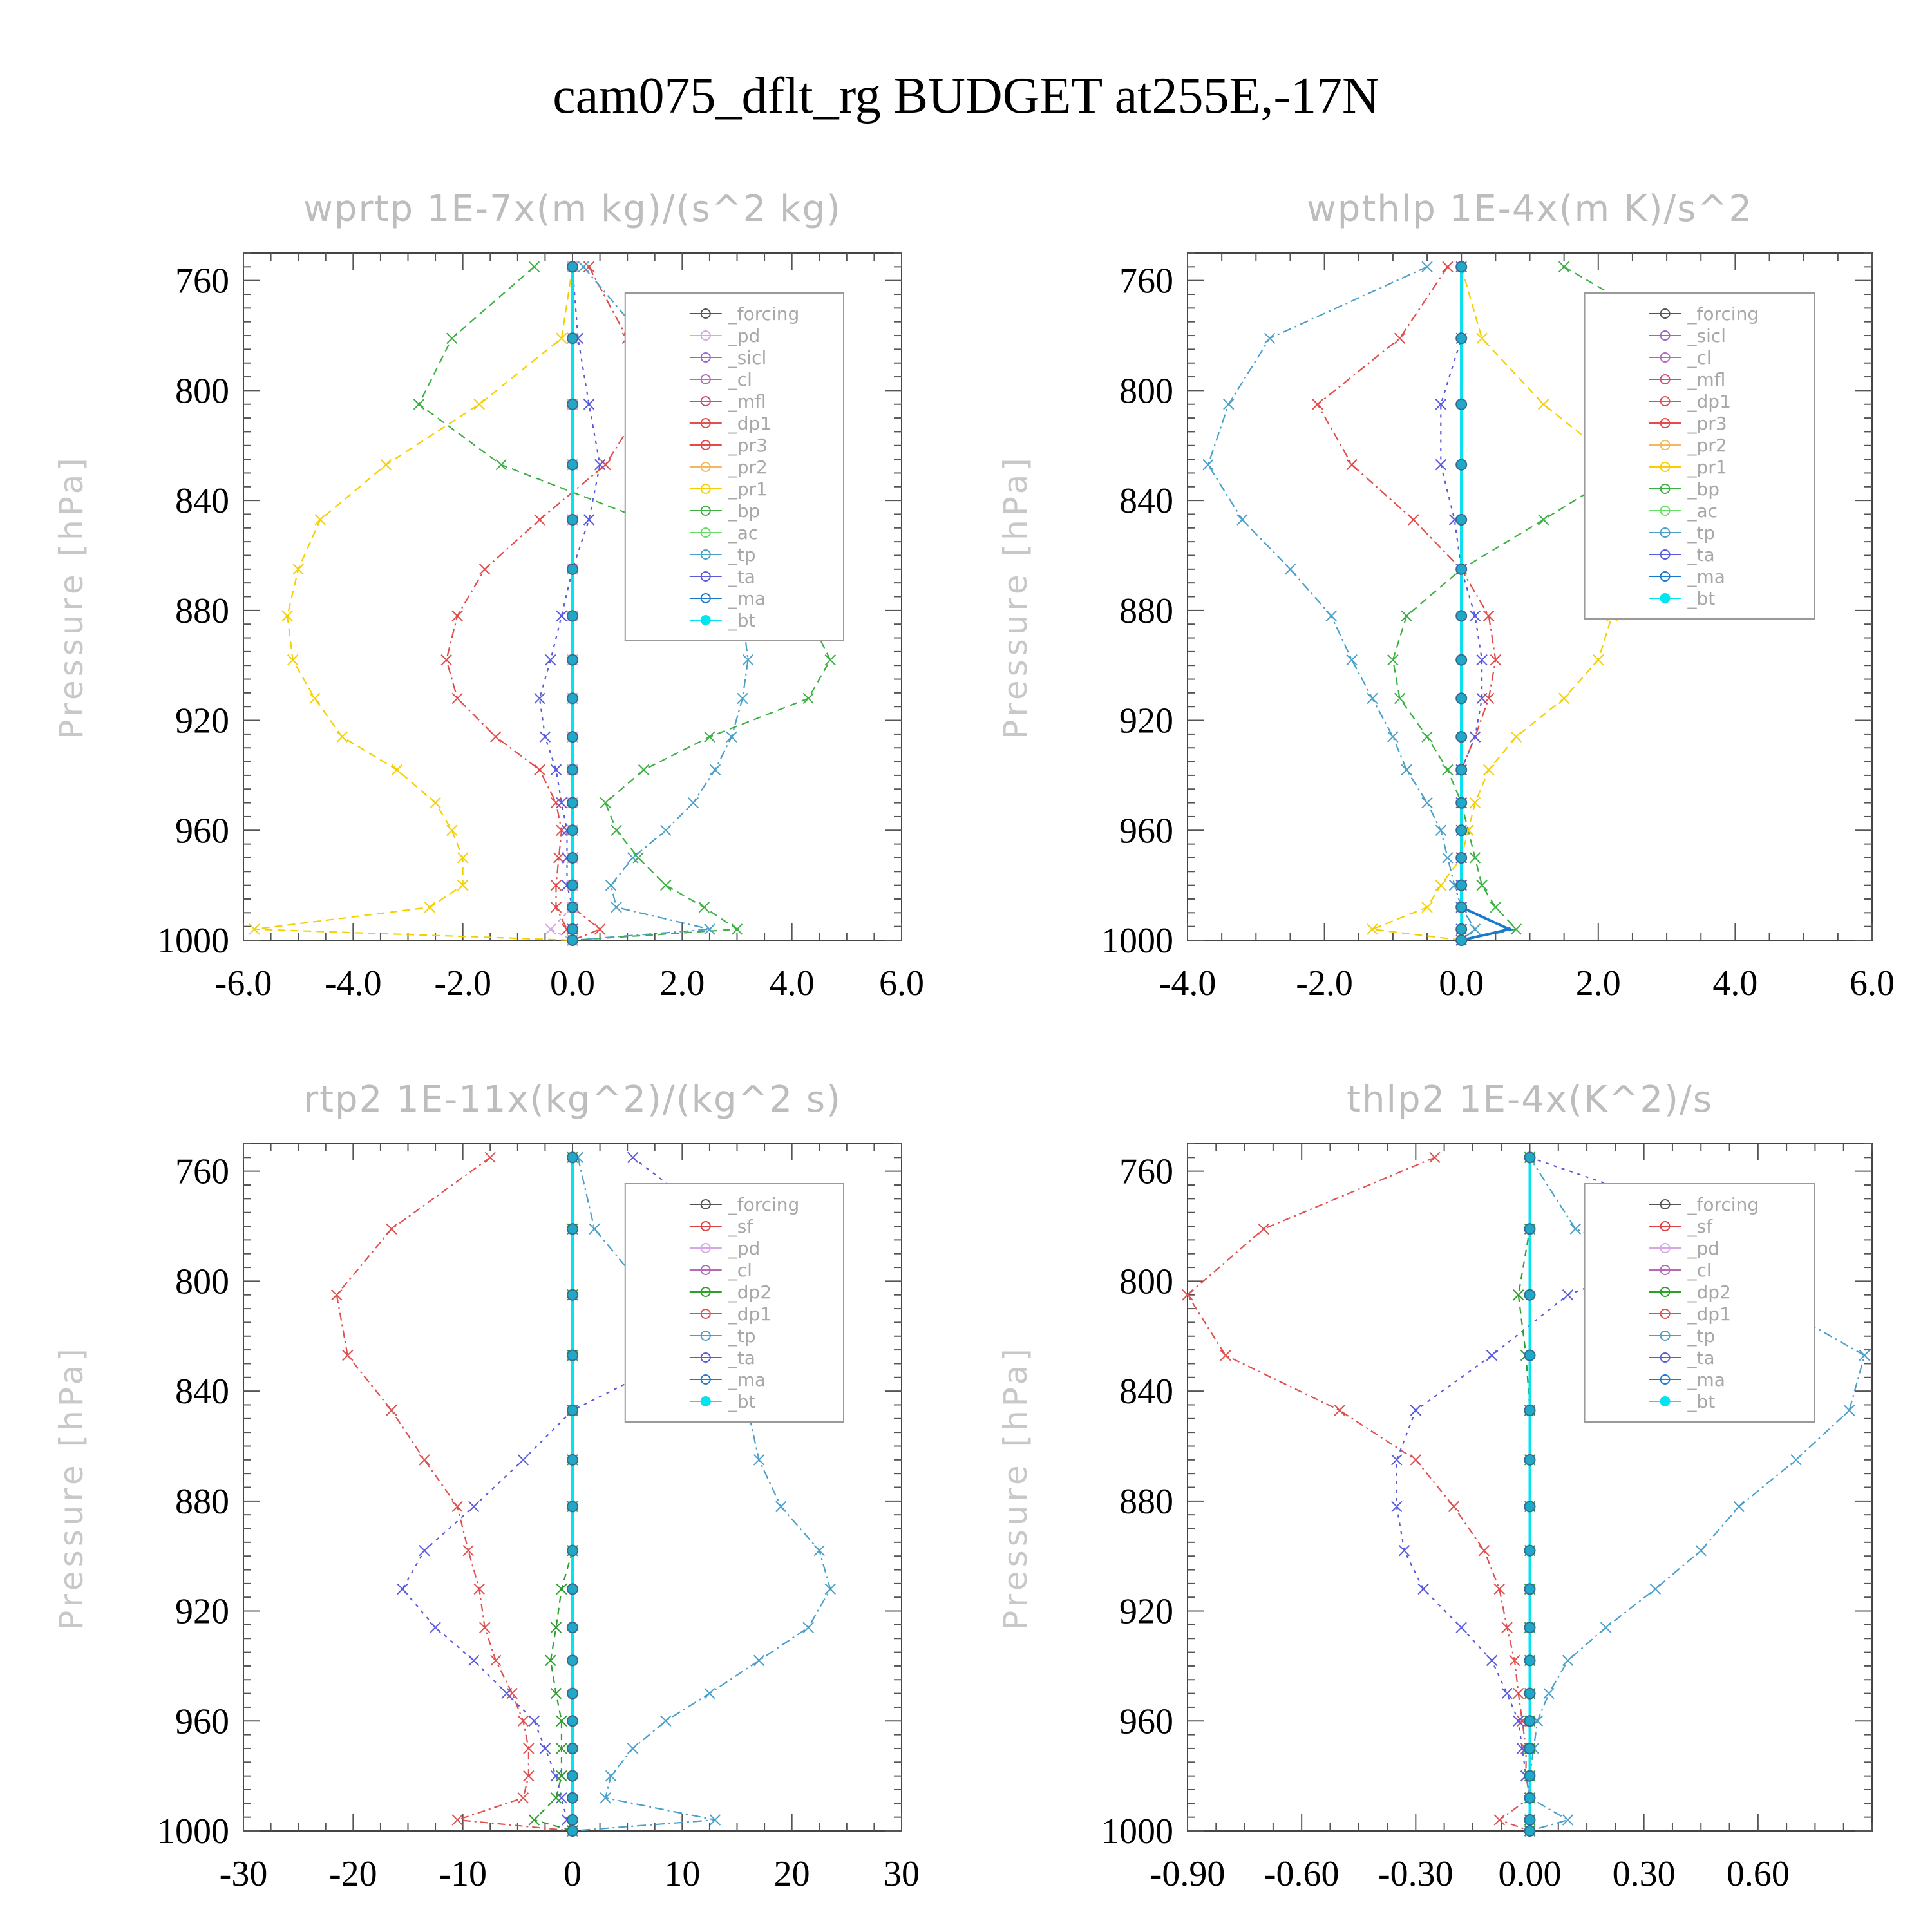 Image resolution: width=1932 pixels, height=1932 pixels. What do you see at coordinates (1146, 611) in the screenshot?
I see `y-tick-label: 880` at bounding box center [1146, 611].